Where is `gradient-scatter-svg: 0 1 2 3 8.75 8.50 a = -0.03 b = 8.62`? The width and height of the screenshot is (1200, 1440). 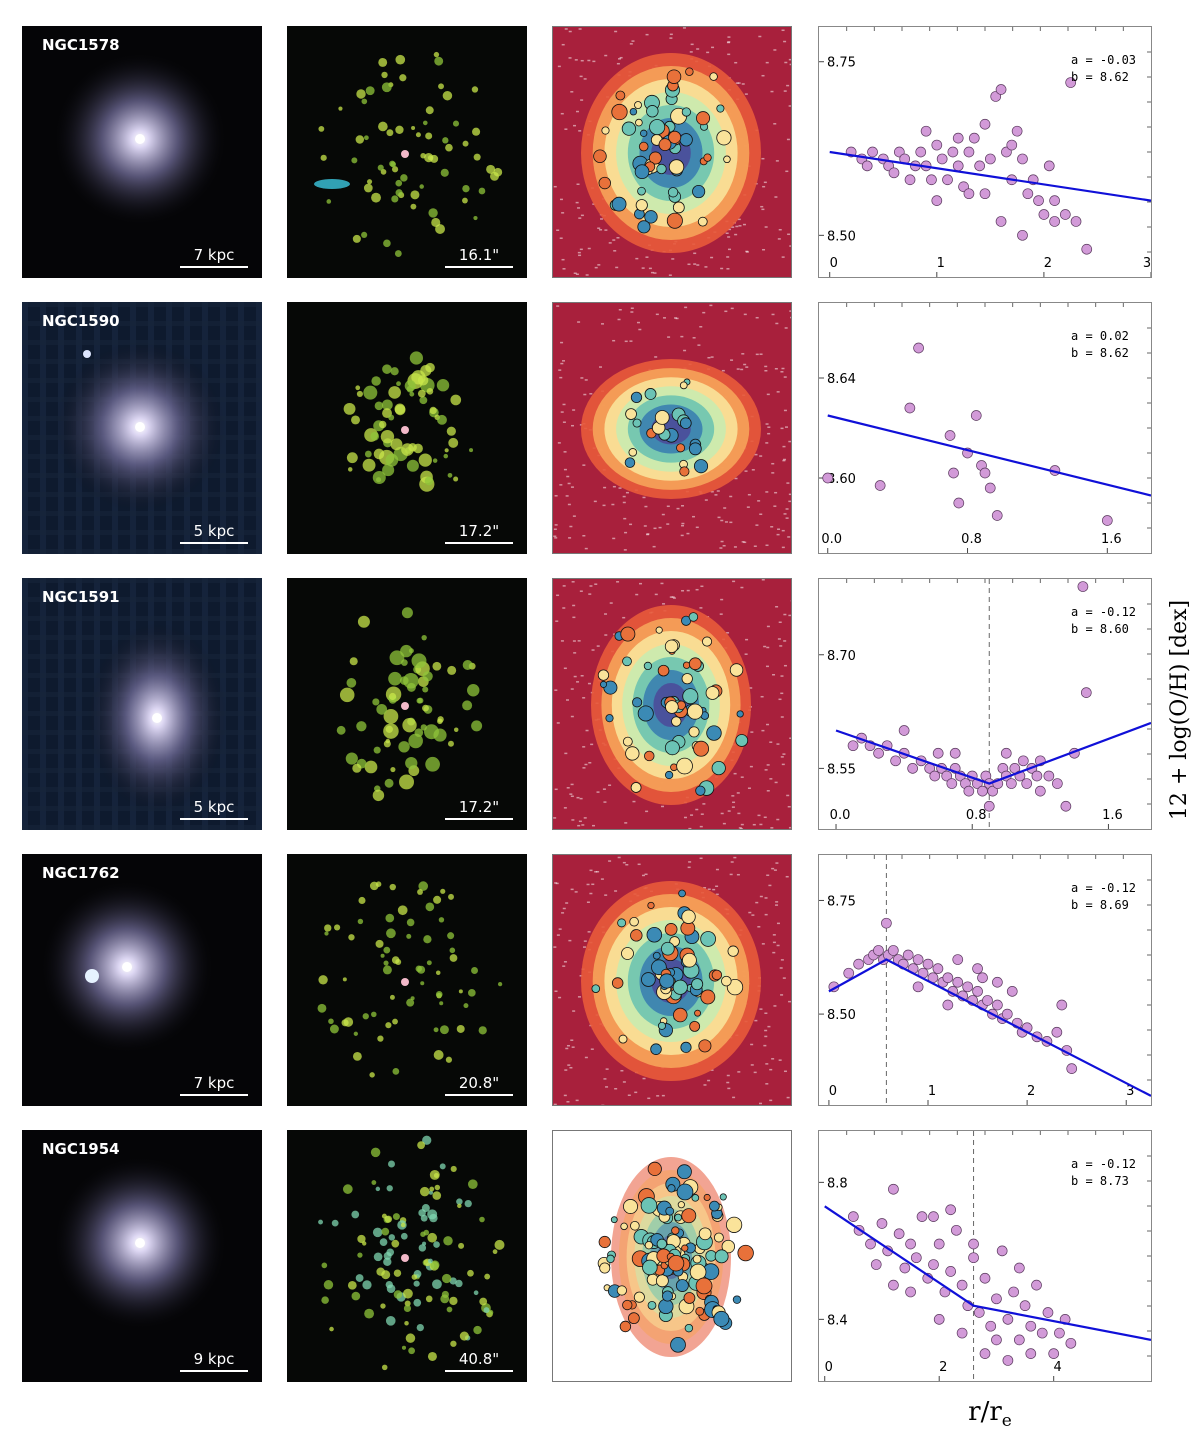
gradient-scatter-svg: 0 1 2 3 8.75 8.50 a = -0.03 b = 8.62 is located at coordinates (985, 152).